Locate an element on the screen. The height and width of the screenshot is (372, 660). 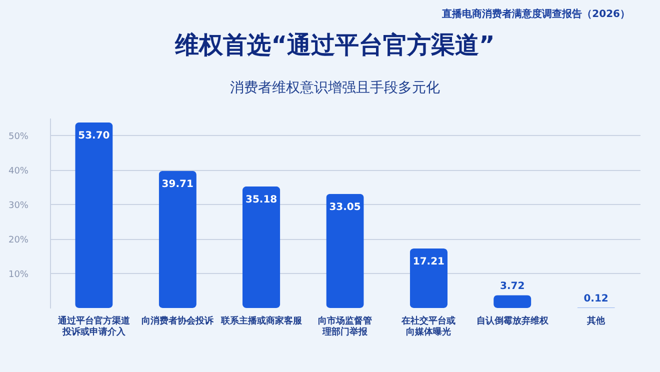
x-tick-label: 自认倒霉放弃维权 is located at coordinates (513, 321).